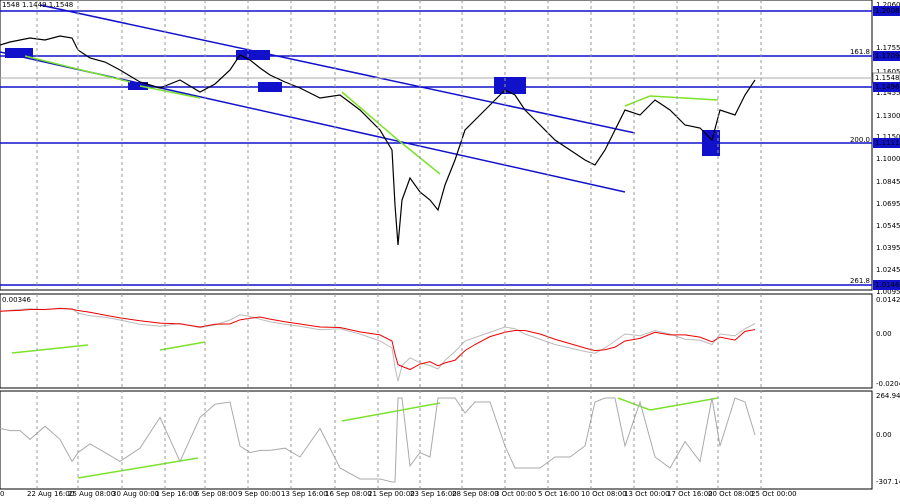 The height and width of the screenshot is (504, 900). I want to click on time-label: 10 Oct 08:00, so click(604, 494).